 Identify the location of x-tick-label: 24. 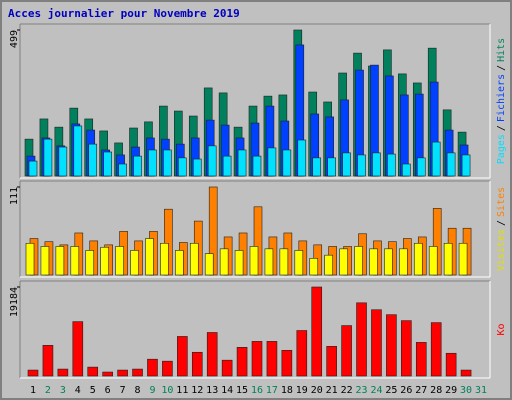
(376, 390).